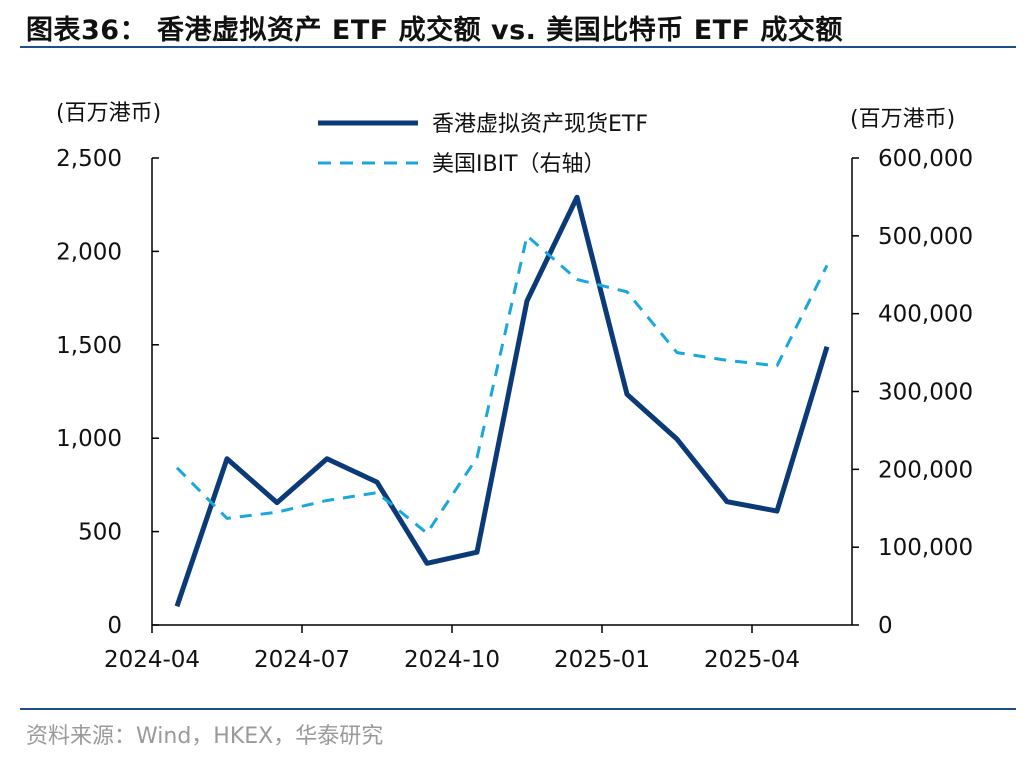  Describe the element at coordinates (518, 47) in the screenshot. I see `title-divider` at that location.